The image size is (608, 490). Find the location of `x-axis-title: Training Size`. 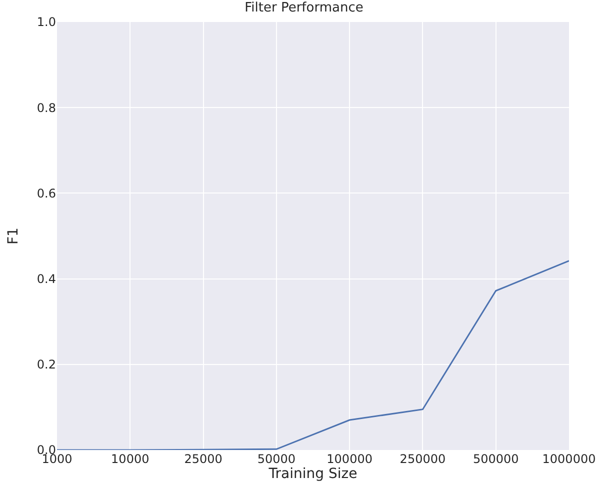

x-axis-title: Training Size is located at coordinates (313, 474).